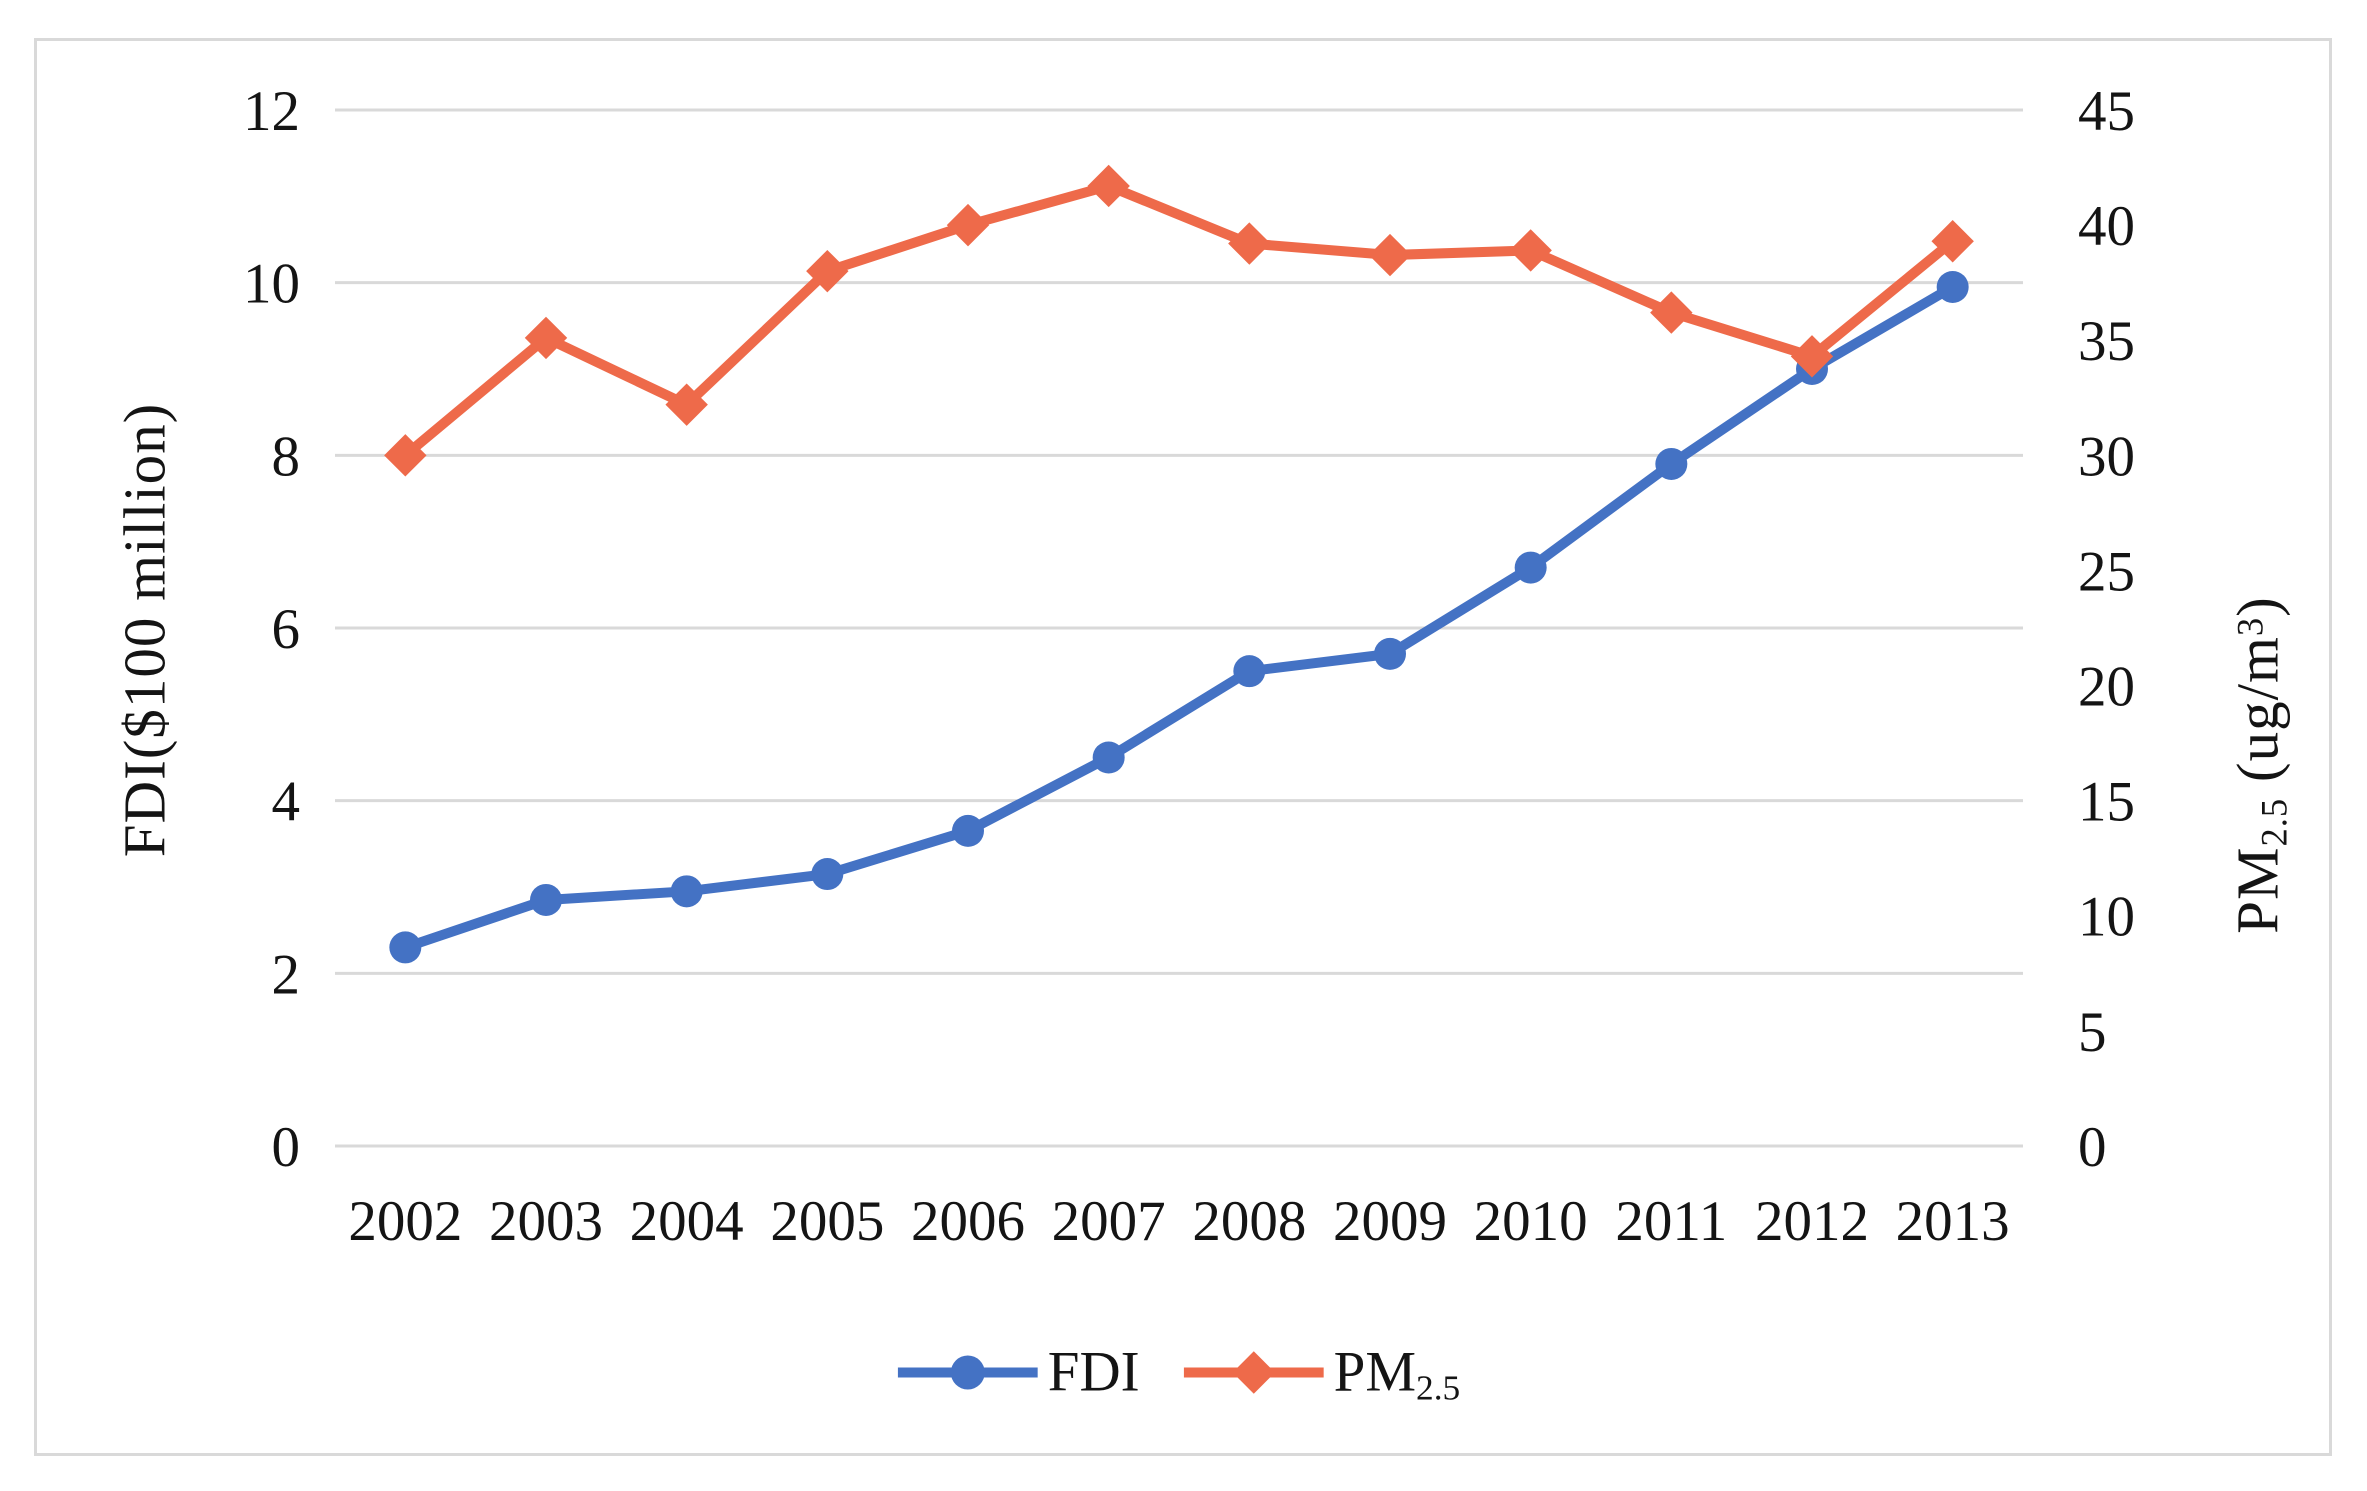 This screenshot has width=2367, height=1491. Describe the element at coordinates (968, 1221) in the screenshot. I see `x-axis-year-label: 2006` at that location.